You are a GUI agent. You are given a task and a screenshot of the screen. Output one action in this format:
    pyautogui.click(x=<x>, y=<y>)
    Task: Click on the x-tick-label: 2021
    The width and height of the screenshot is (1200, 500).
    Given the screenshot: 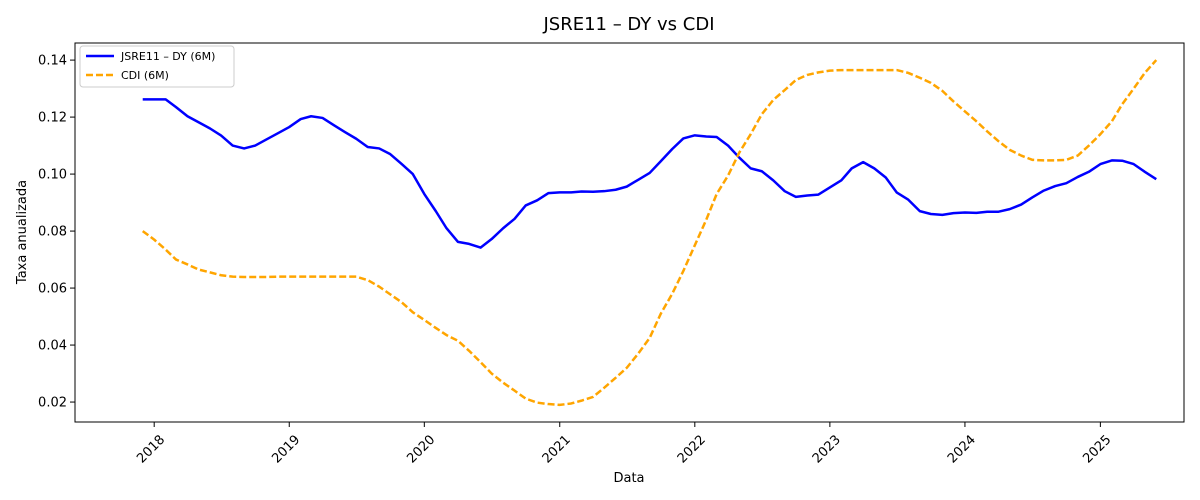 What is the action you would take?
    pyautogui.click(x=557, y=449)
    